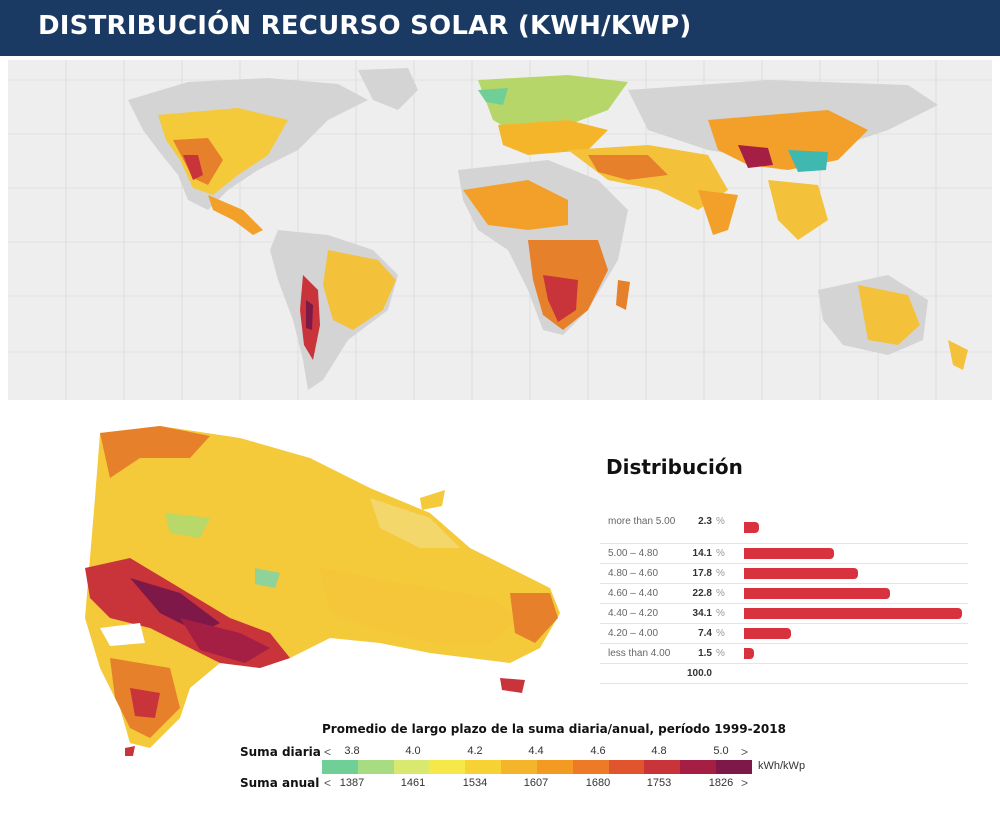 This screenshot has width=1000, height=834. I want to click on distribution-percent: 22.8, so click(702, 593).